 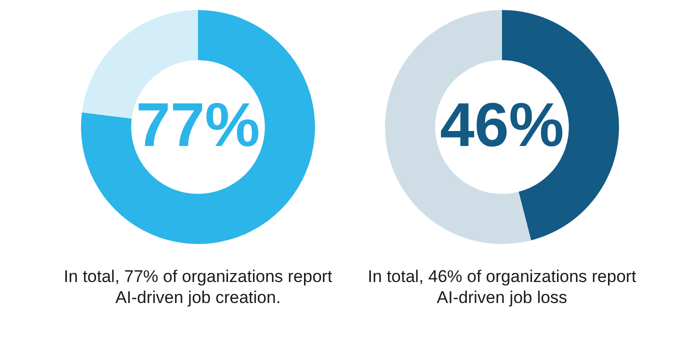 I want to click on data-label: 77%, so click(x=198, y=125).